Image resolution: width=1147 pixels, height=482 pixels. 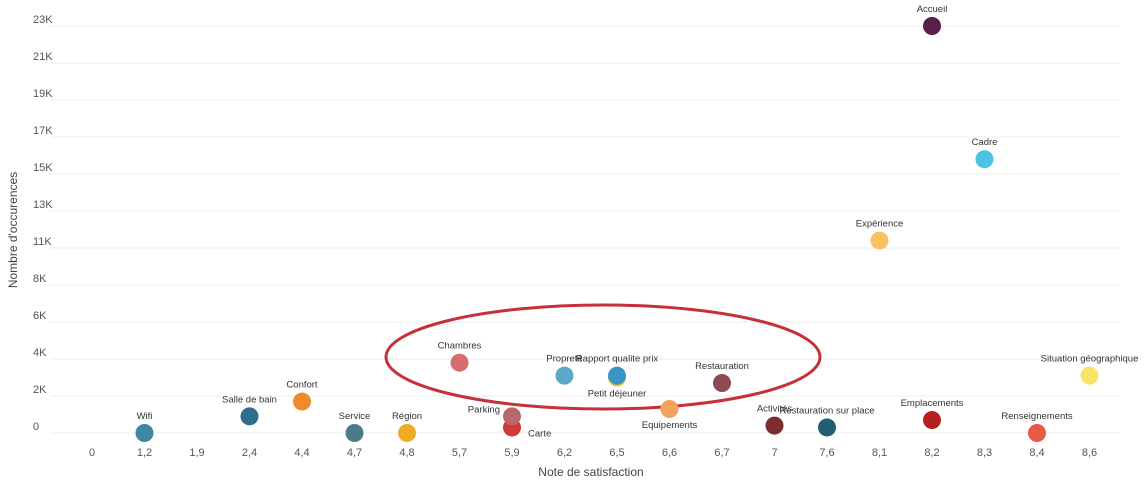 I want to click on point-label: Parking, so click(x=484, y=409).